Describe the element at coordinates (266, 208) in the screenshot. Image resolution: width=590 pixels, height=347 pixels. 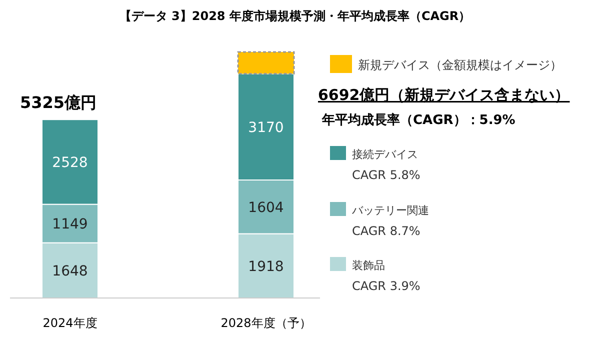
I see `data-label: 1604` at that location.